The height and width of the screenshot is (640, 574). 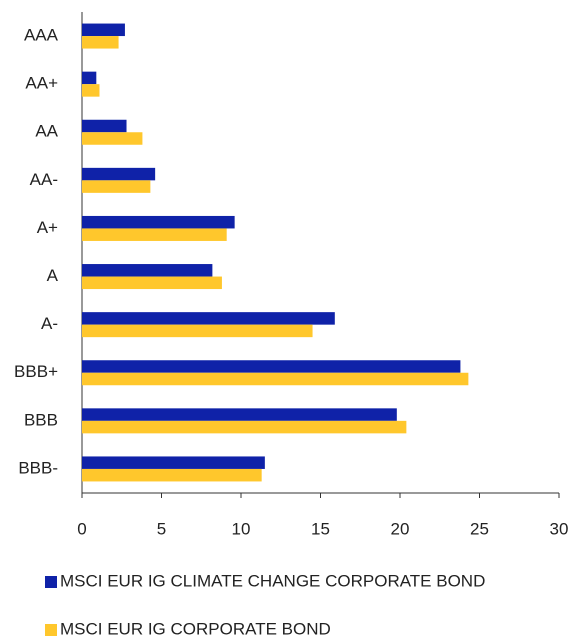 I want to click on x-tick-label: 20, so click(x=400, y=528).